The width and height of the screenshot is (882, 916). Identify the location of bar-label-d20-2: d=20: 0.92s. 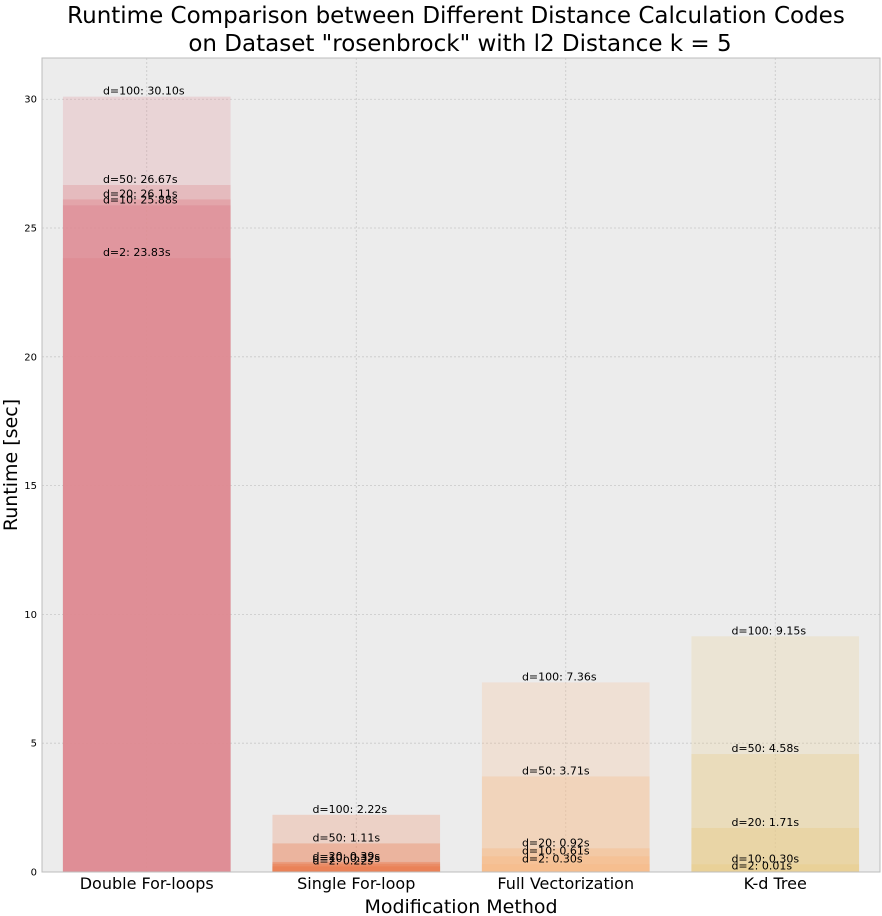
(556, 842).